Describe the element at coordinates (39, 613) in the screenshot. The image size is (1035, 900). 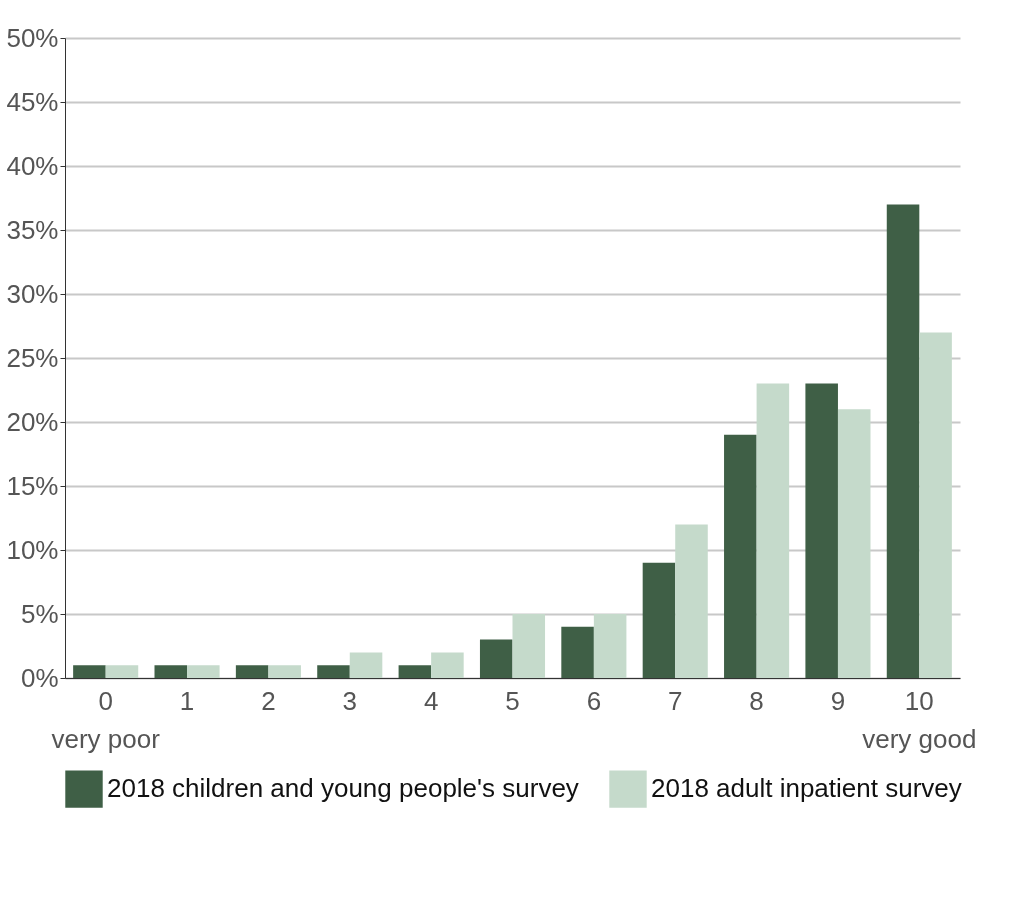
I see `y-tick-label: 5%` at that location.